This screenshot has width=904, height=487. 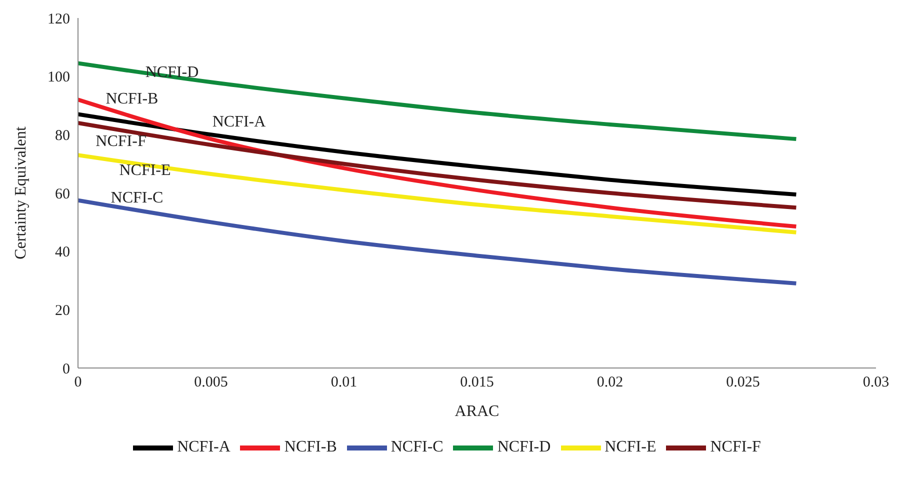 I want to click on y-tick-label: 120, so click(x=59, y=19).